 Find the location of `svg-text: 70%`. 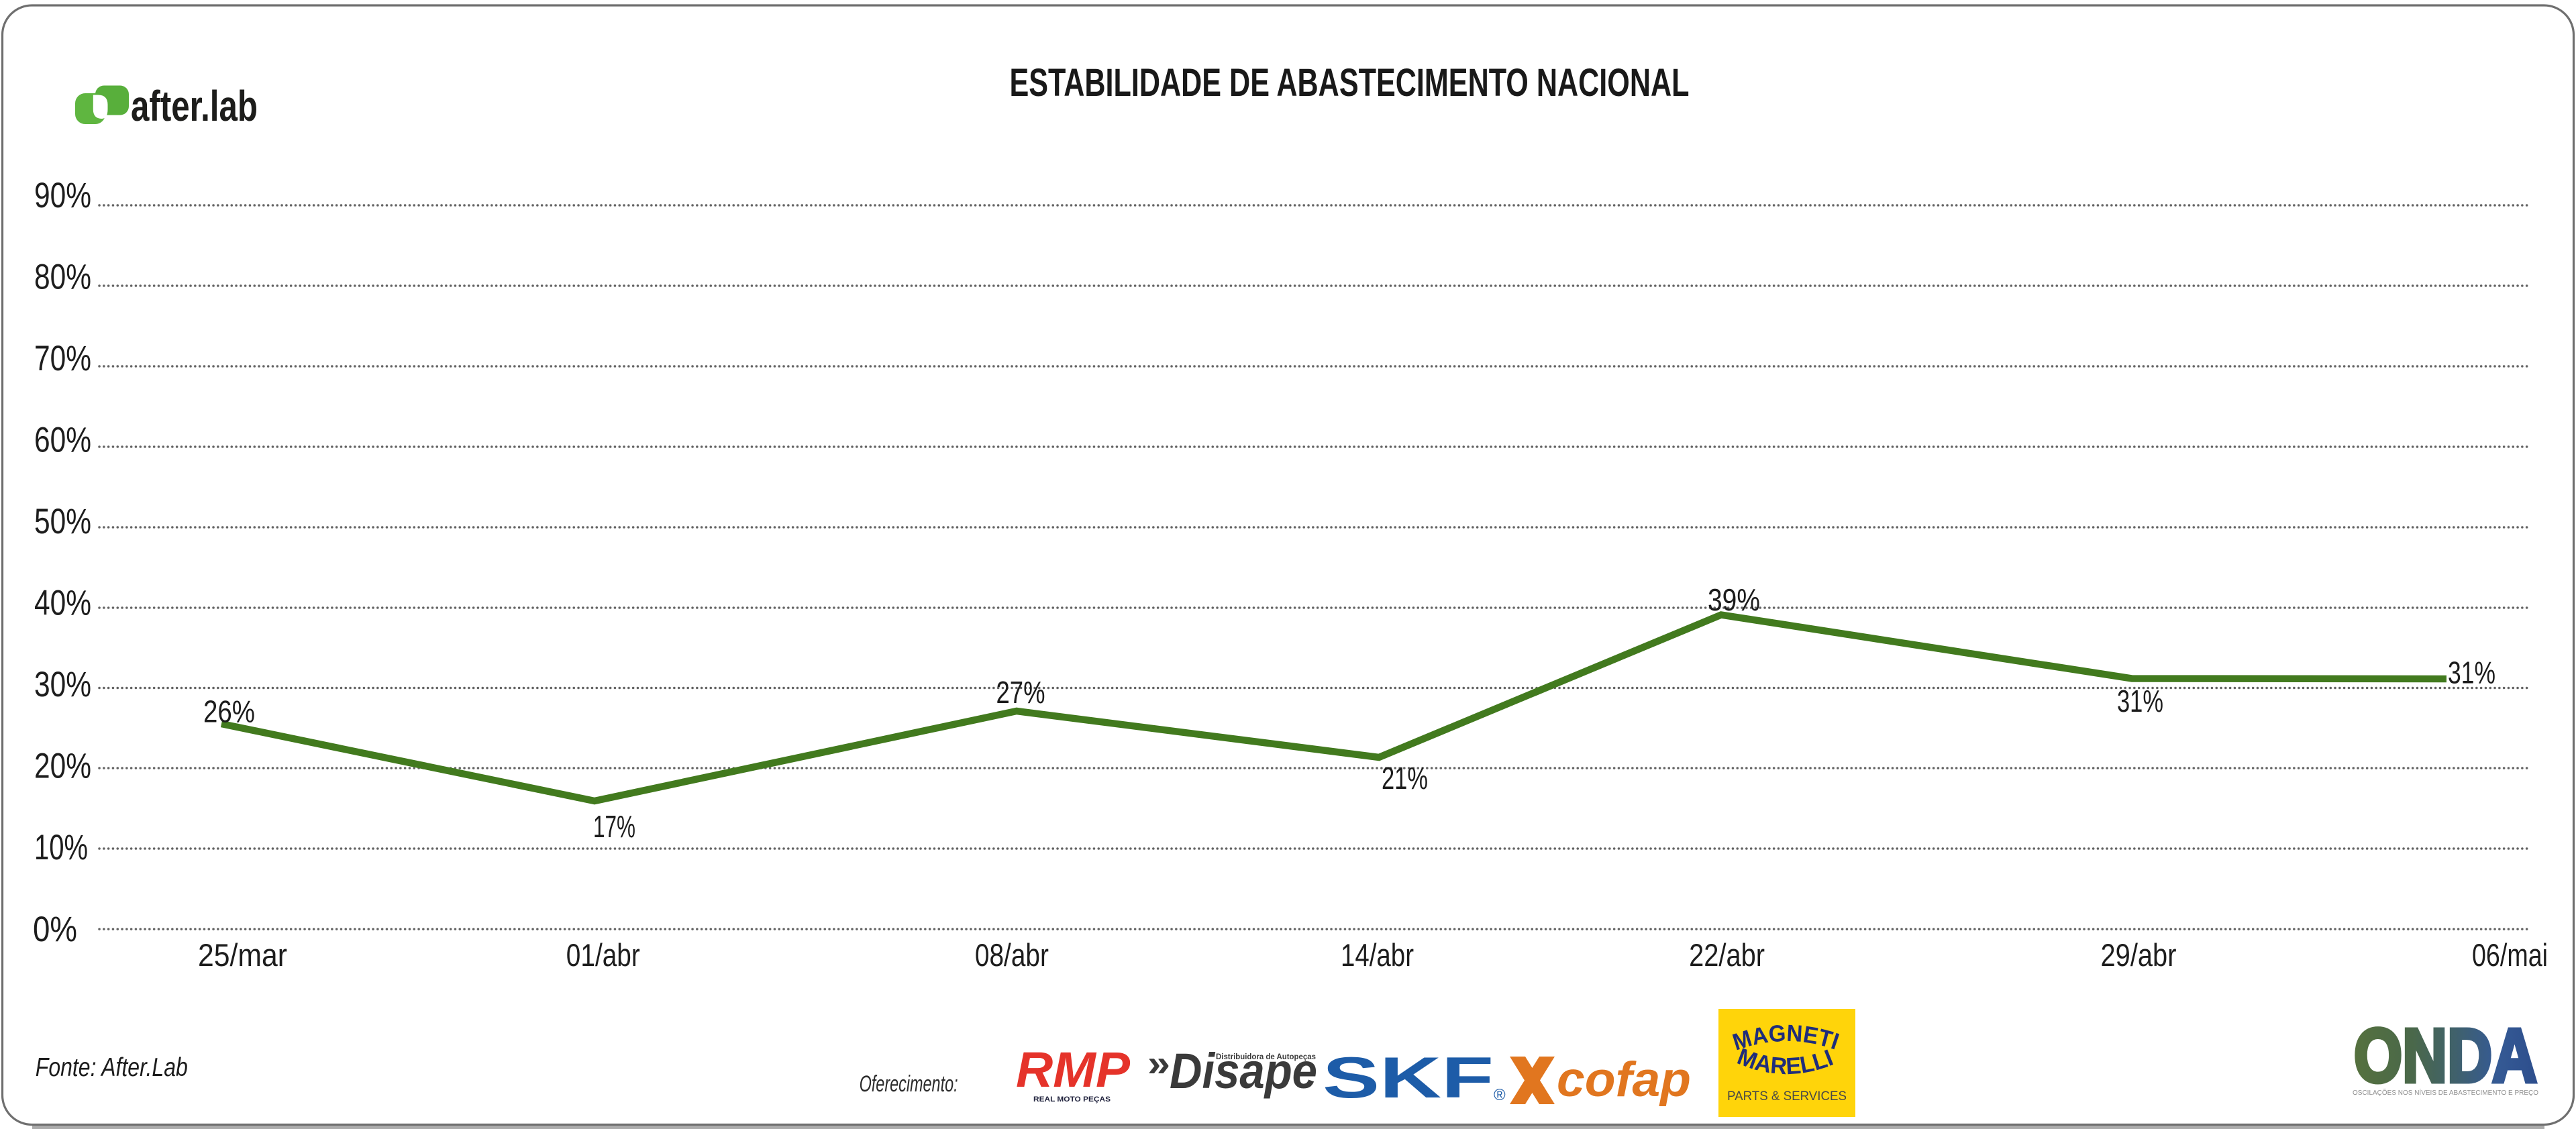

svg-text: 70% is located at coordinates (62, 358).